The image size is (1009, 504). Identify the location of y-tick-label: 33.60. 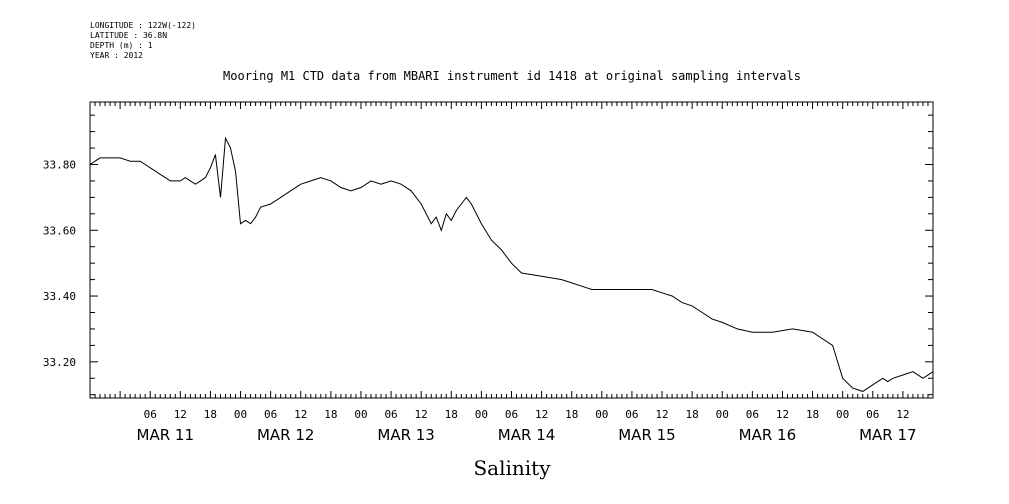
(59, 230).